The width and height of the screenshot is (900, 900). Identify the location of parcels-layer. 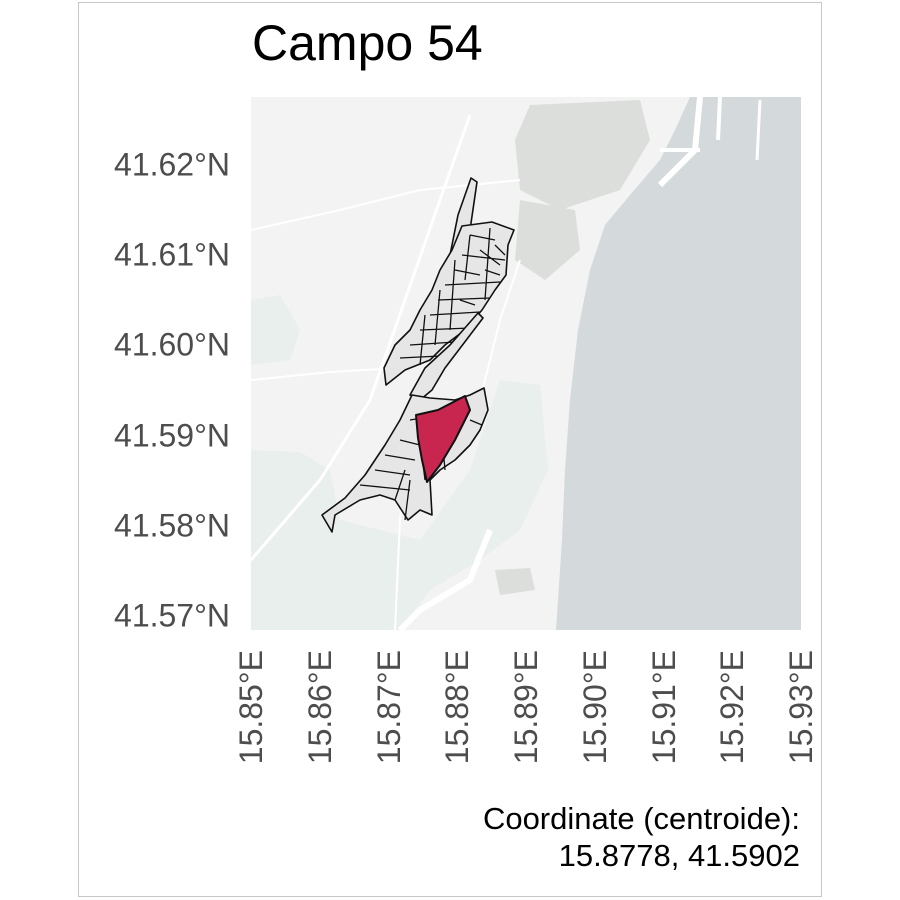
(418, 355).